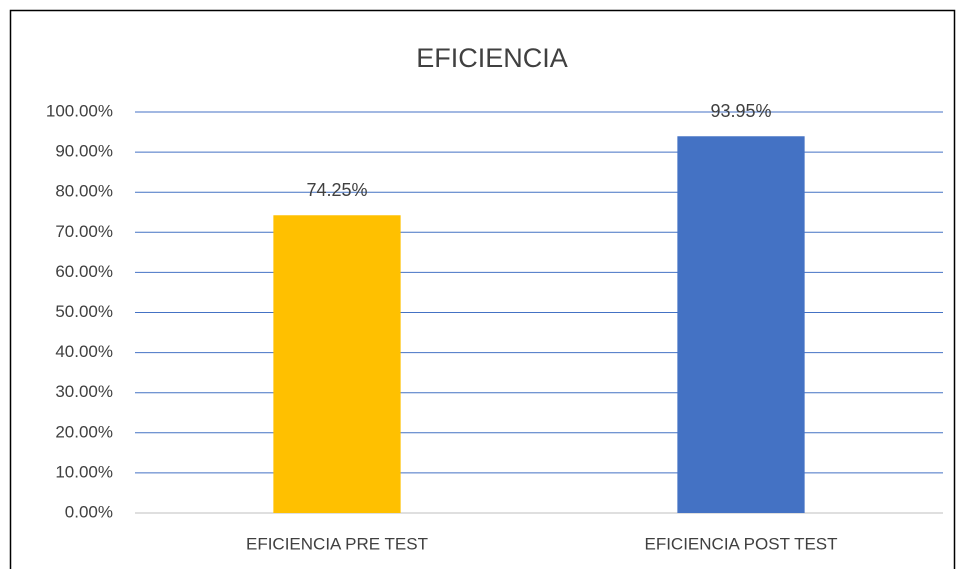 This screenshot has width=961, height=569. Describe the element at coordinates (89, 511) in the screenshot. I see `y-tick-label: 0.00%` at that location.